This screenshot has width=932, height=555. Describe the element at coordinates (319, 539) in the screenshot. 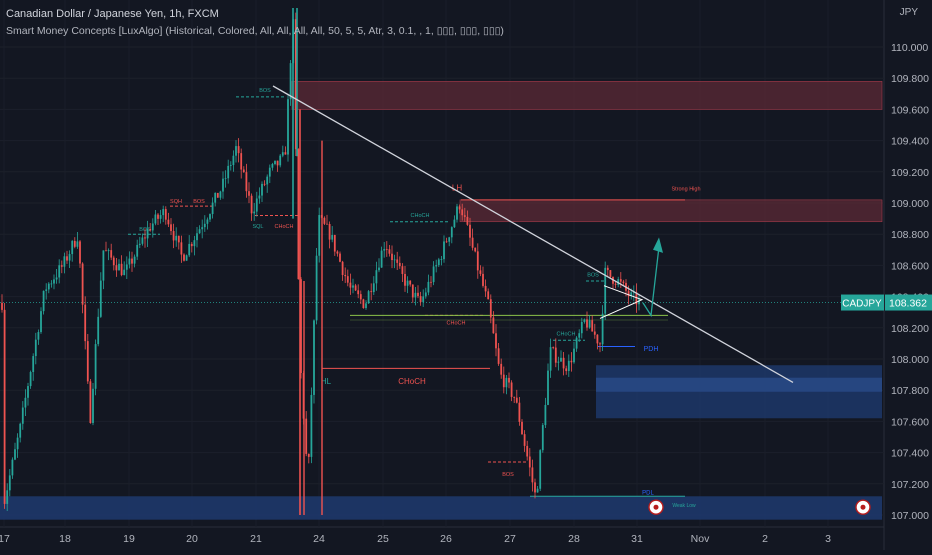

I see `time-tick-label: 24` at that location.